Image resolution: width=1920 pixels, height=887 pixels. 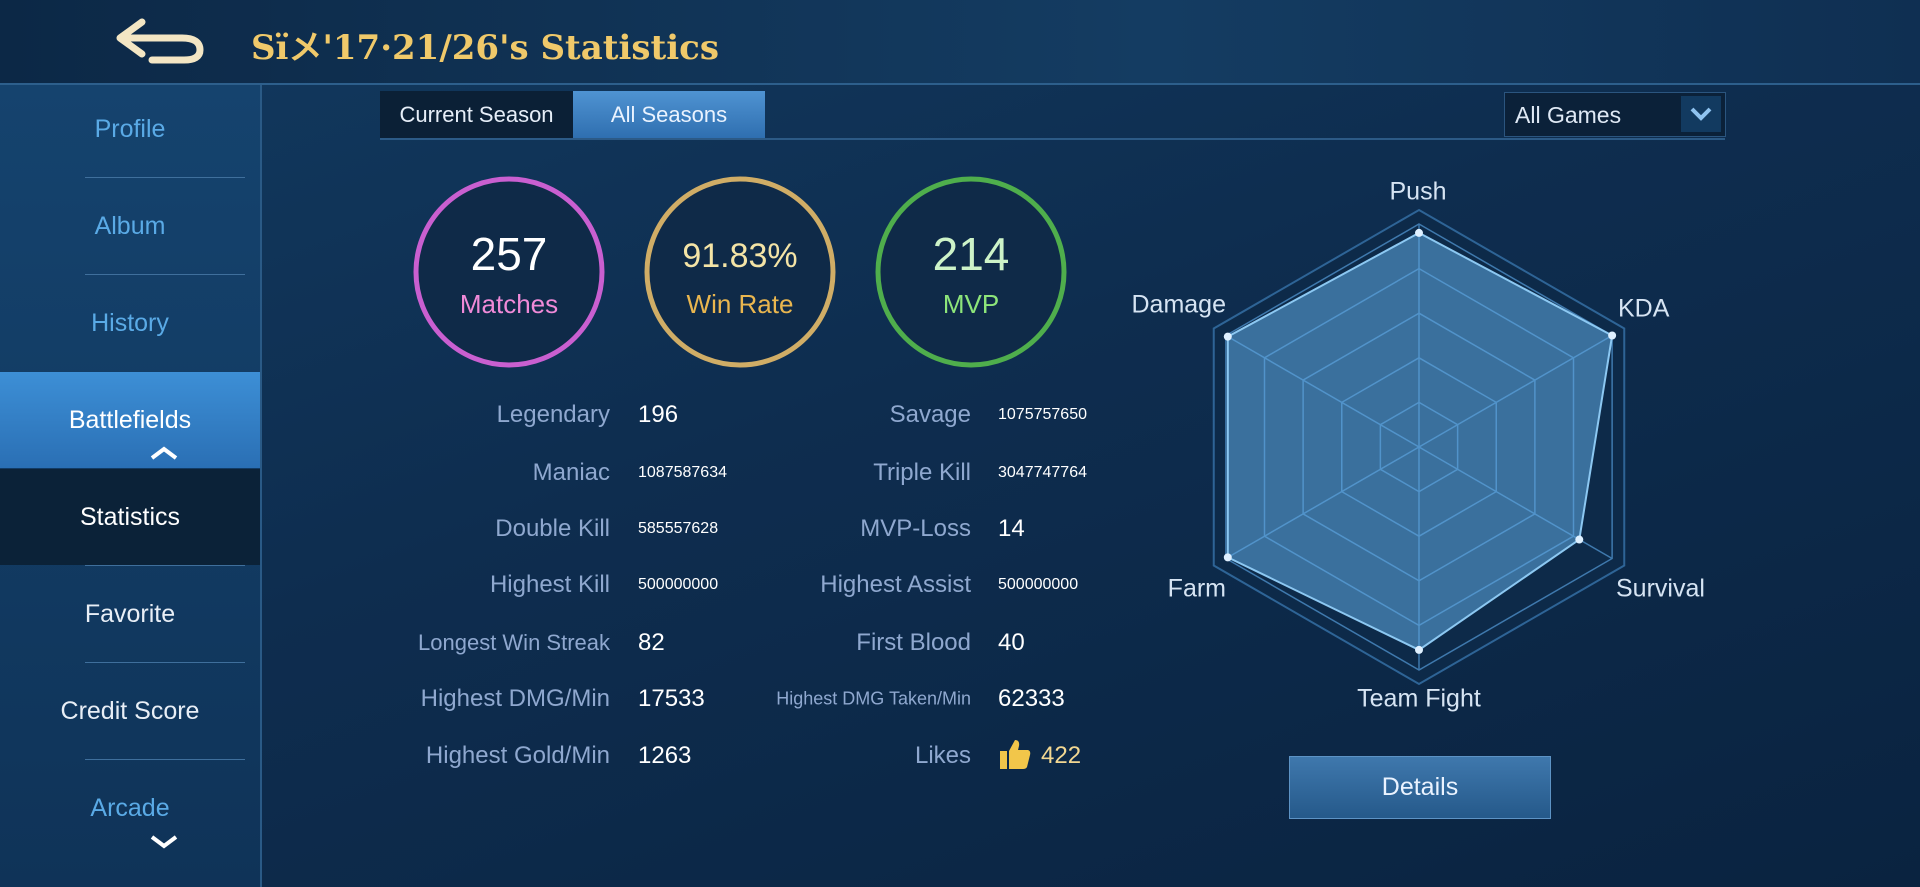 What do you see at coordinates (515, 698) in the screenshot?
I see `stat-label: Highest DMG/Min` at bounding box center [515, 698].